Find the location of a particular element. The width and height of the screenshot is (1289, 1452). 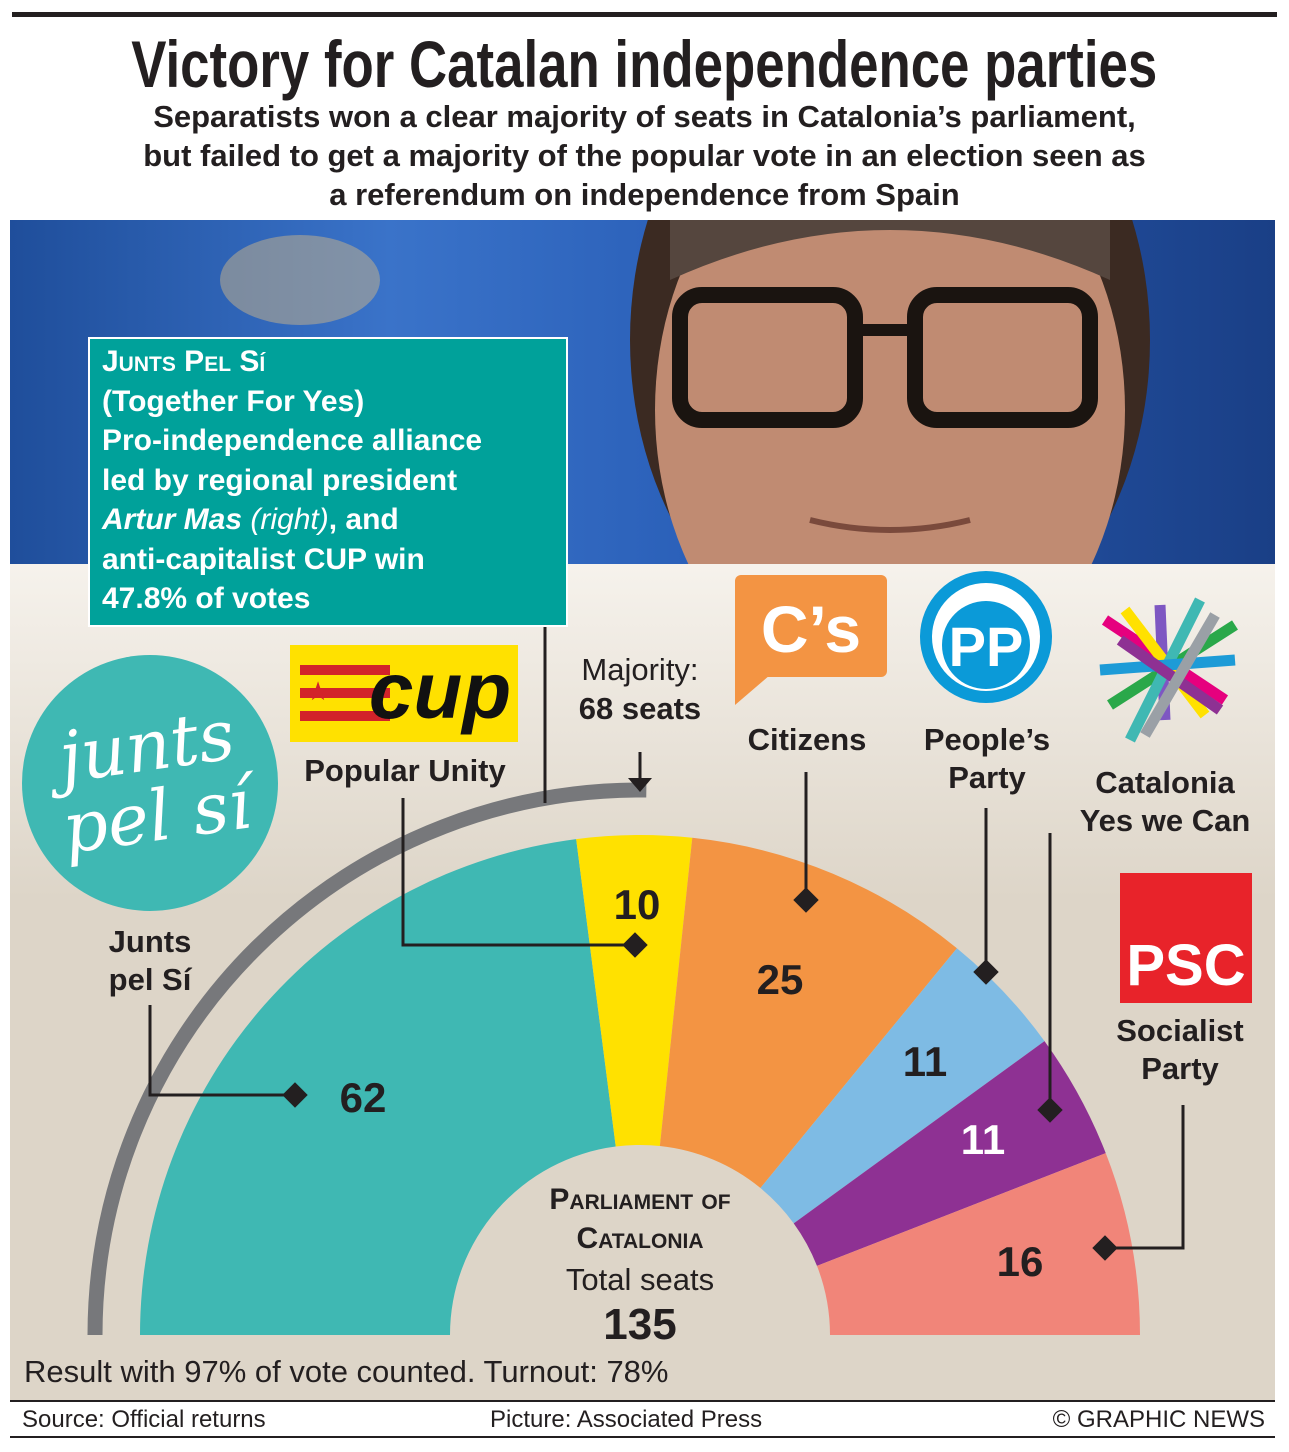

label-junts: Junts pel Sí is located at coordinates (150, 961).